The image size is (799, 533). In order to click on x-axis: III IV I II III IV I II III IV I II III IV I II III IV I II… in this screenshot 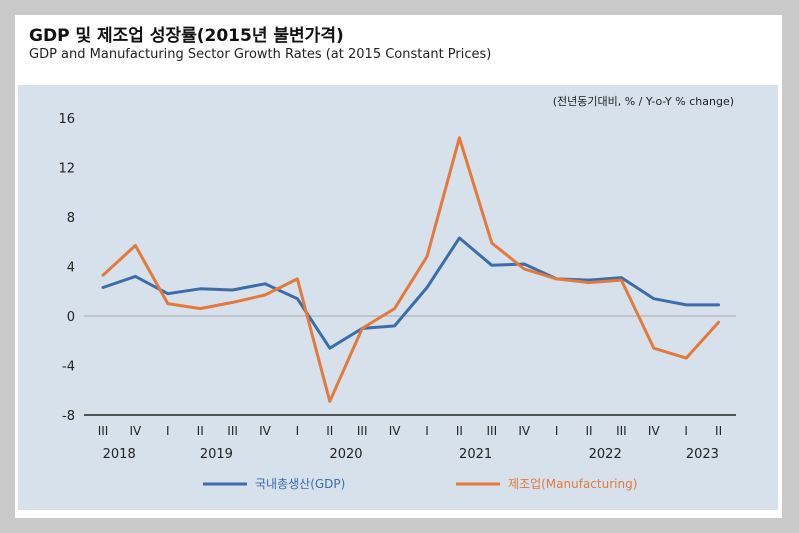, I will do `click(410, 438)`.